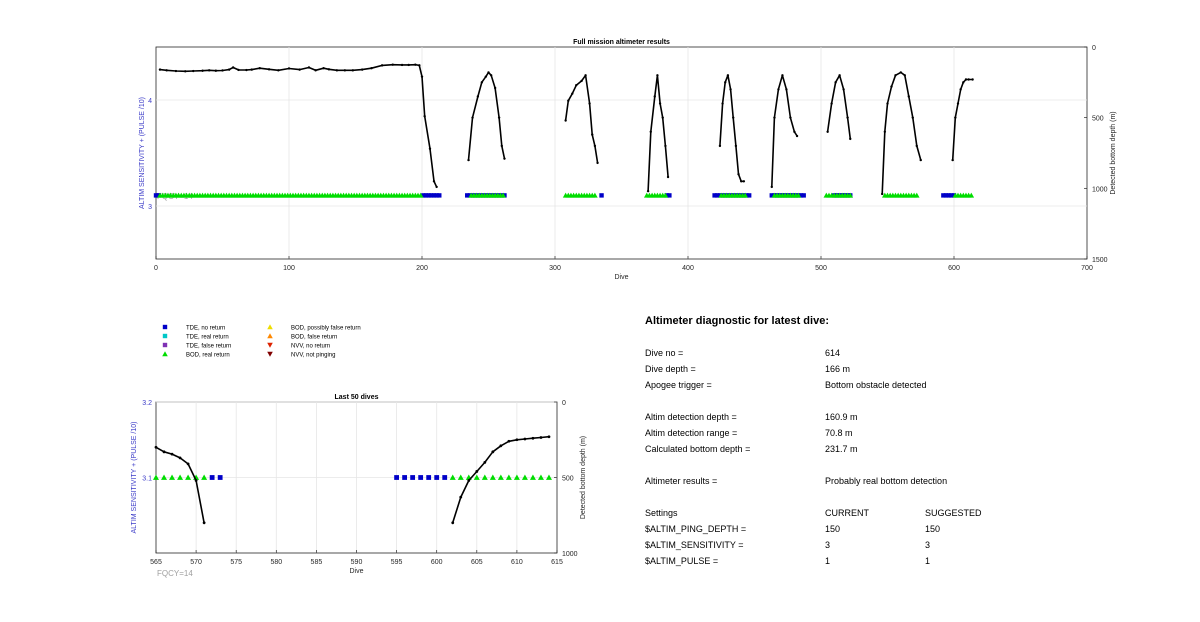 This screenshot has height=622, width=1200. Describe the element at coordinates (905, 514) in the screenshot. I see `settings-header-row: Settings CURRENT SUGGESTED` at that location.